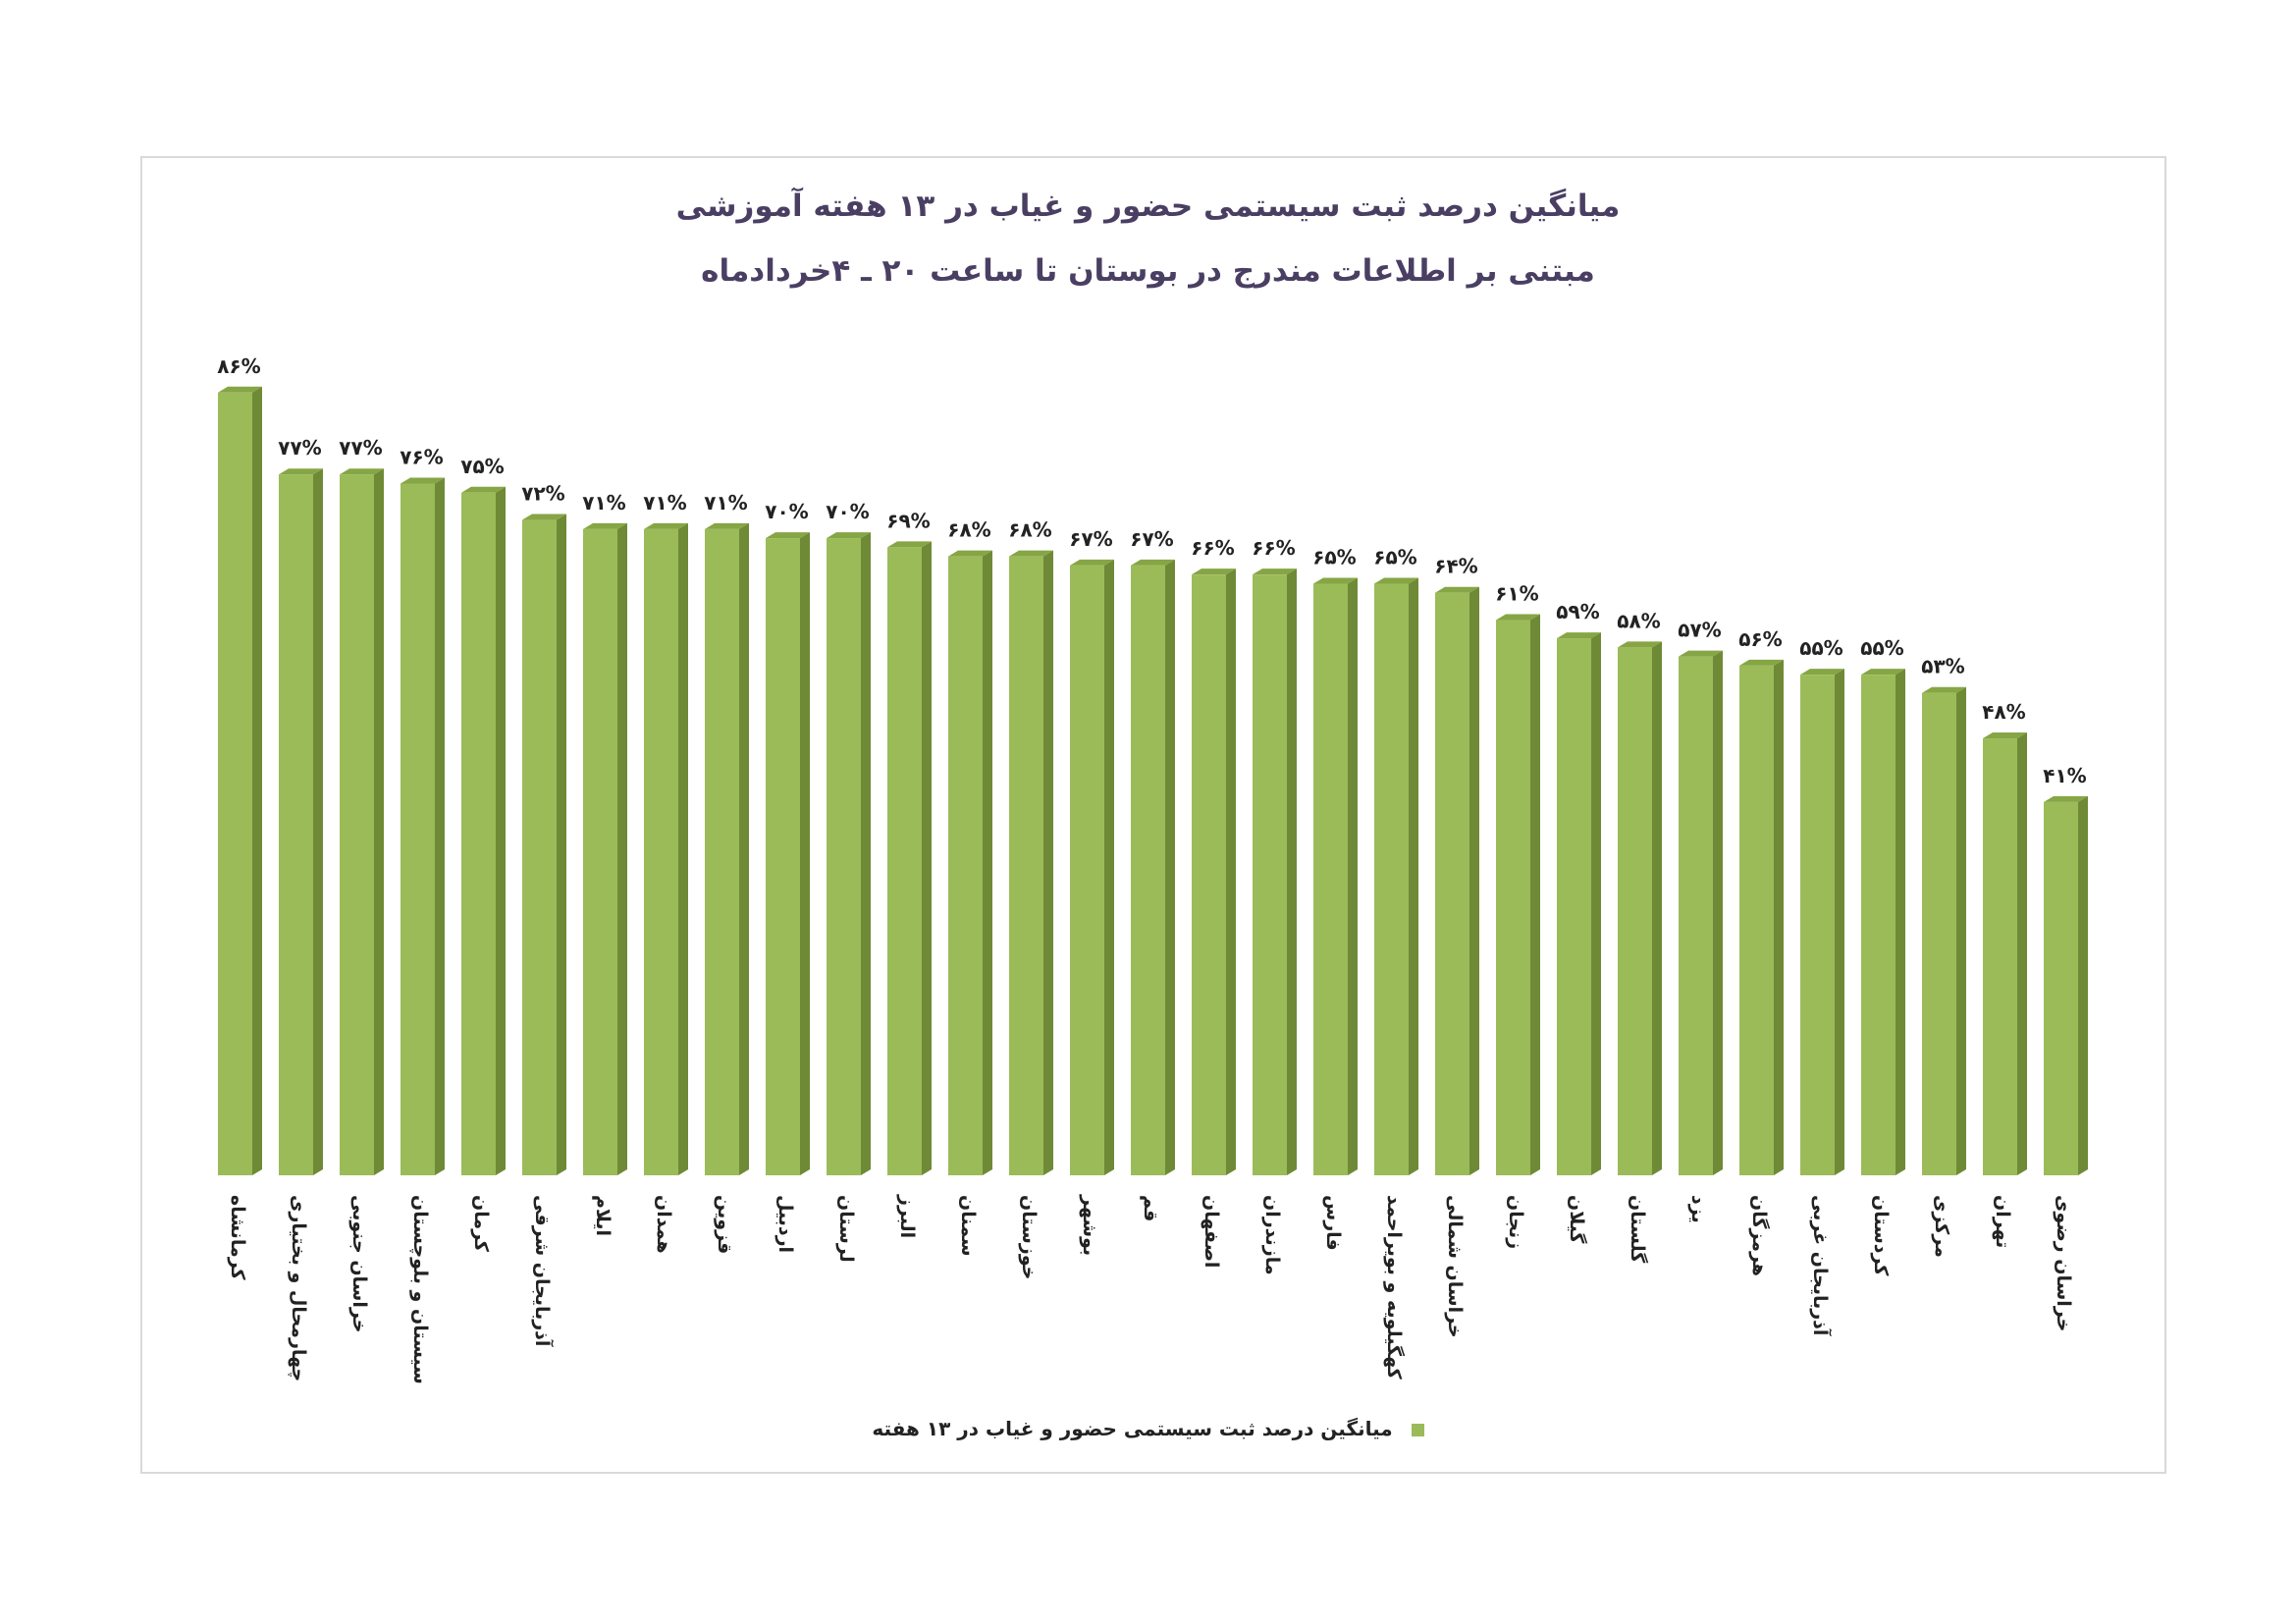  I want to click on category-label: خراسان شمالی, so click(1455, 1266).